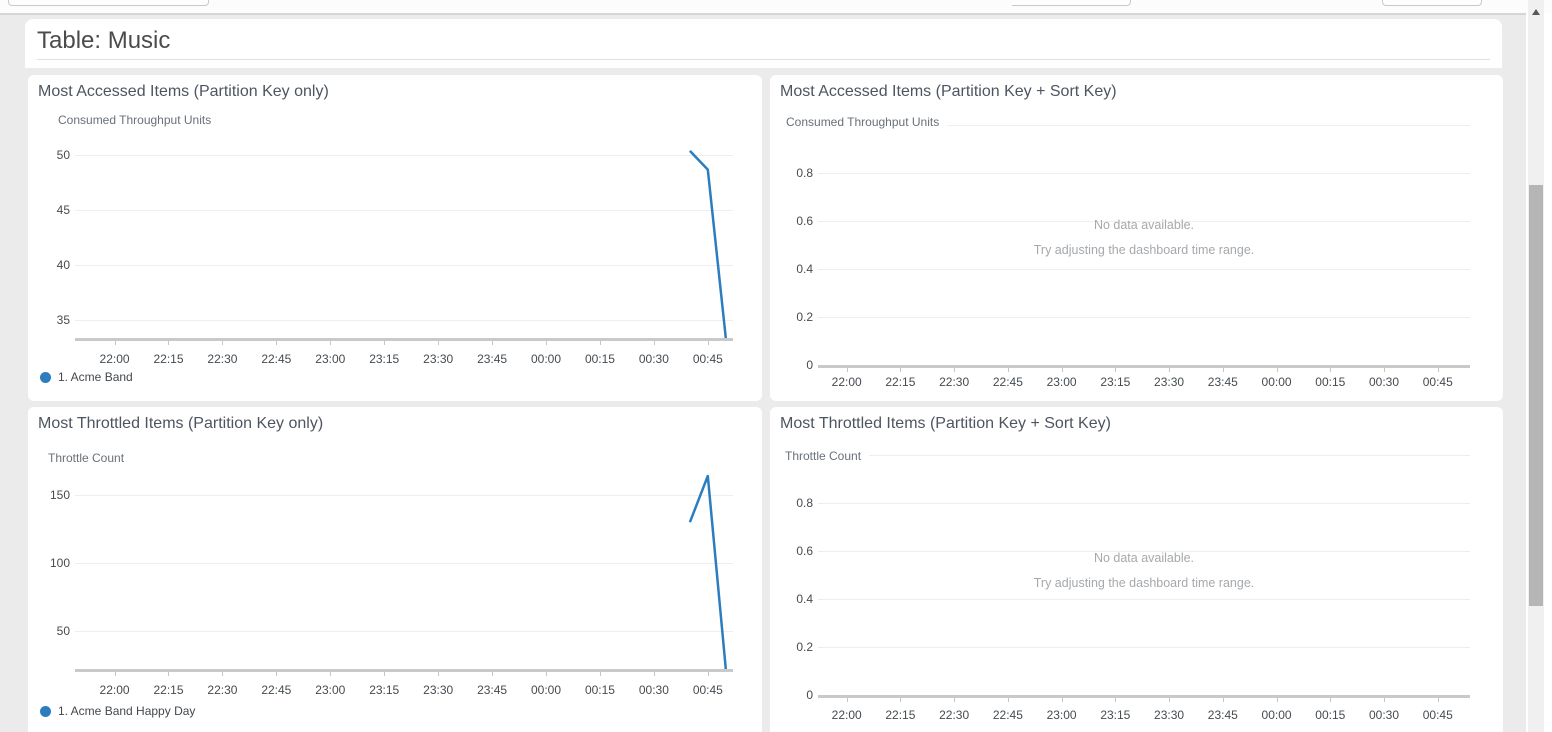  I want to click on y-tick-label: 50, so click(63, 631).